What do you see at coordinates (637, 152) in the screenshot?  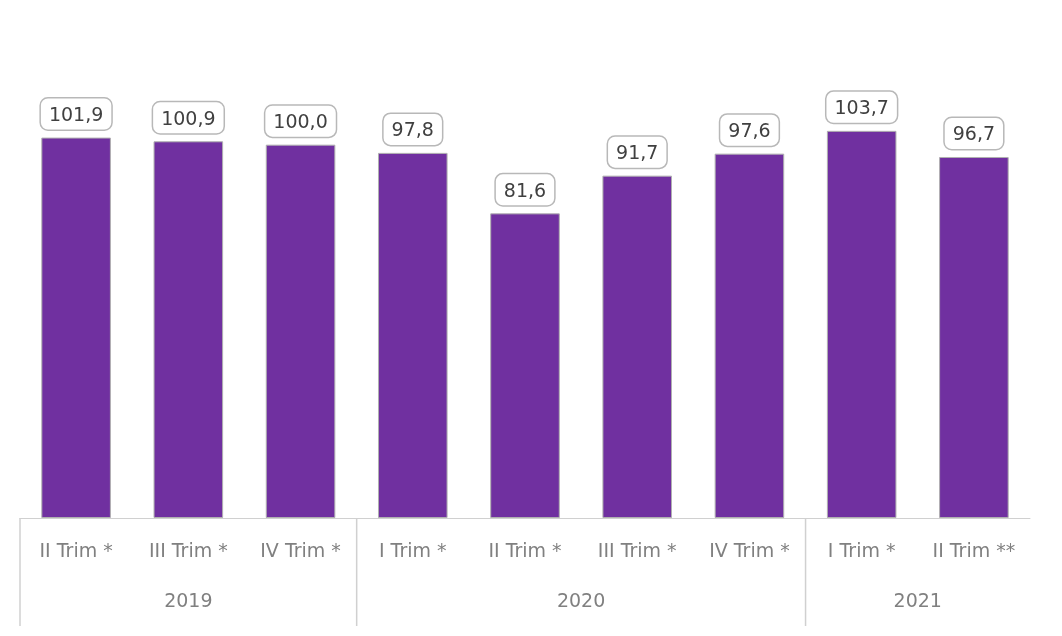 I see `data-label: 91,7` at bounding box center [637, 152].